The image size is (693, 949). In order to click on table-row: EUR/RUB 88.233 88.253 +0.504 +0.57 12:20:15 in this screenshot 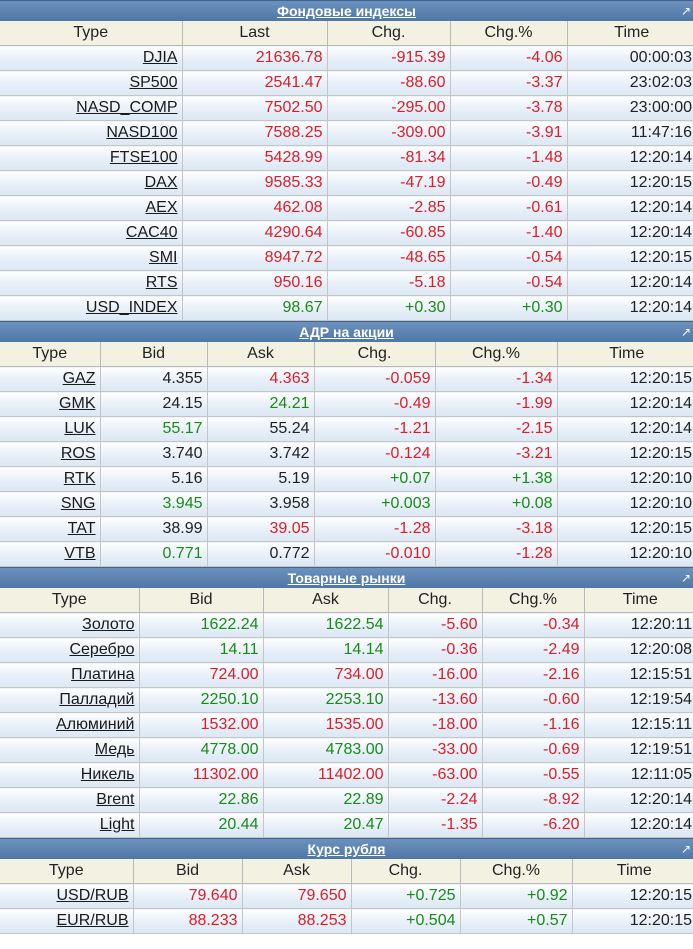, I will do `click(346, 921)`.